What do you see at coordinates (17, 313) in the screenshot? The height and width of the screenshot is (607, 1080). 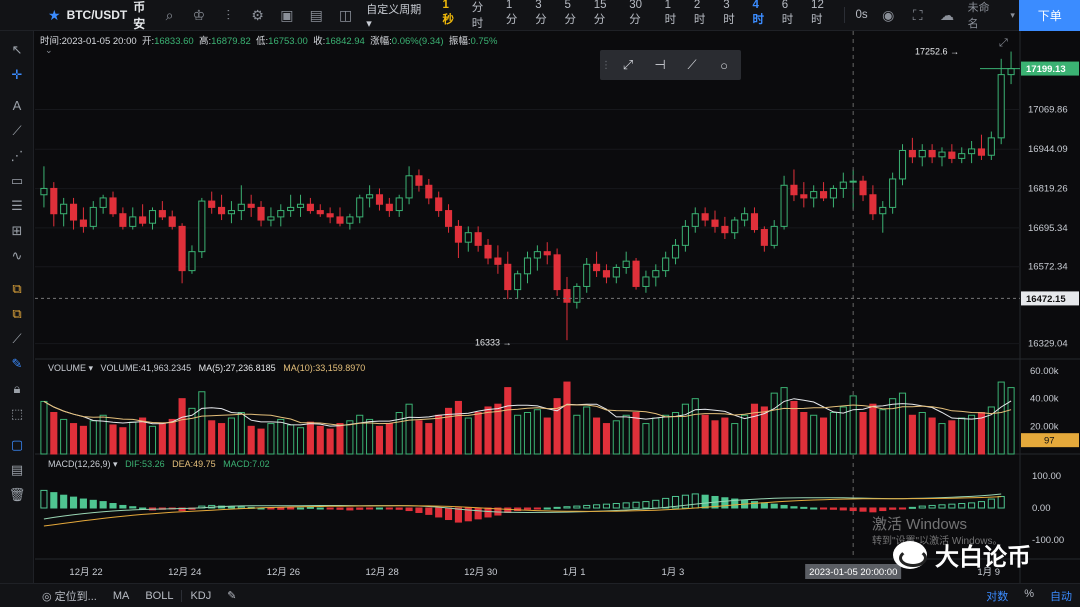 I see `link-icon: ⧉` at bounding box center [17, 313].